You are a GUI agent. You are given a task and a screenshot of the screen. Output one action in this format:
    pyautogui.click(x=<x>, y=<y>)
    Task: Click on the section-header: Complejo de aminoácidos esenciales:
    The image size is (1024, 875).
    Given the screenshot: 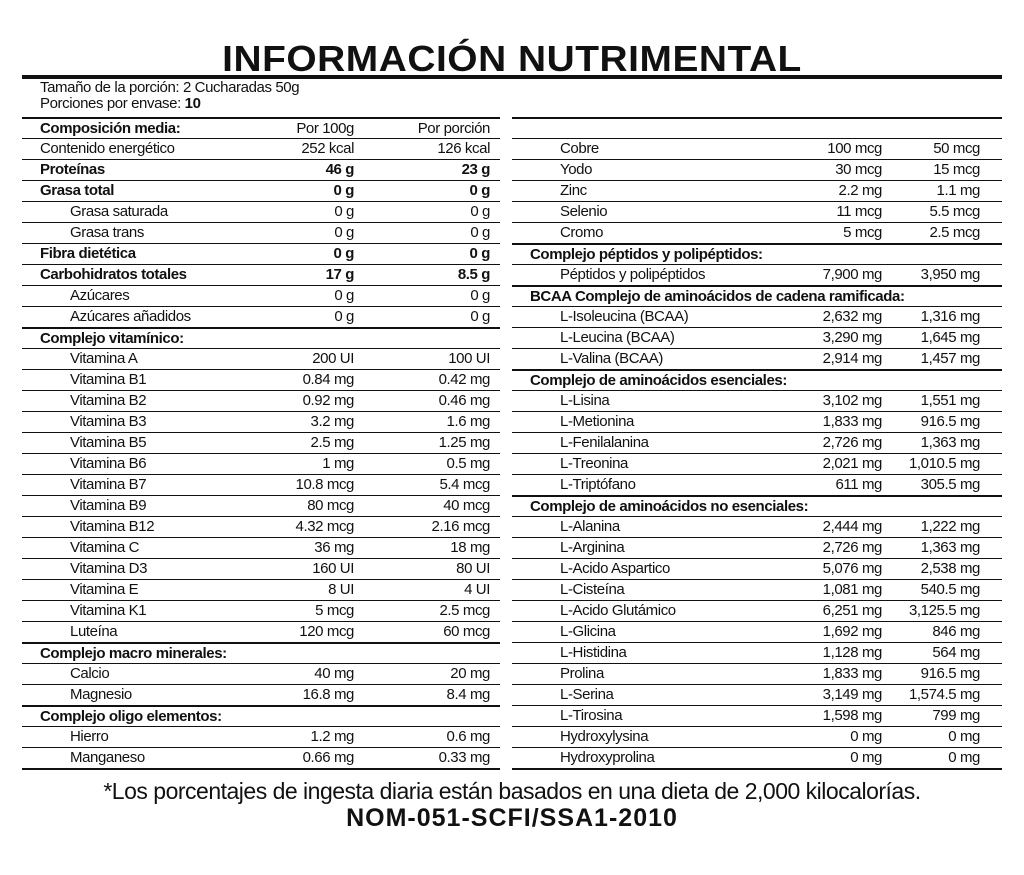 What is the action you would take?
    pyautogui.click(x=757, y=379)
    